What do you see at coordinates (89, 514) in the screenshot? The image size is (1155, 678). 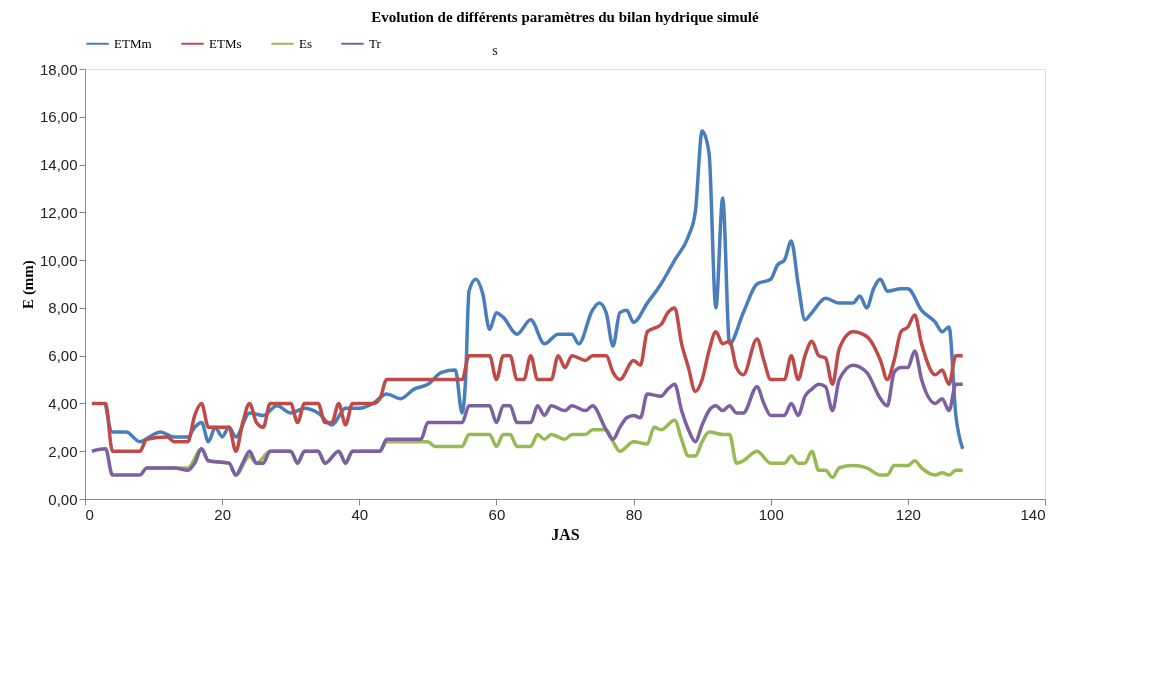 I see `x-tick-label: 0` at bounding box center [89, 514].